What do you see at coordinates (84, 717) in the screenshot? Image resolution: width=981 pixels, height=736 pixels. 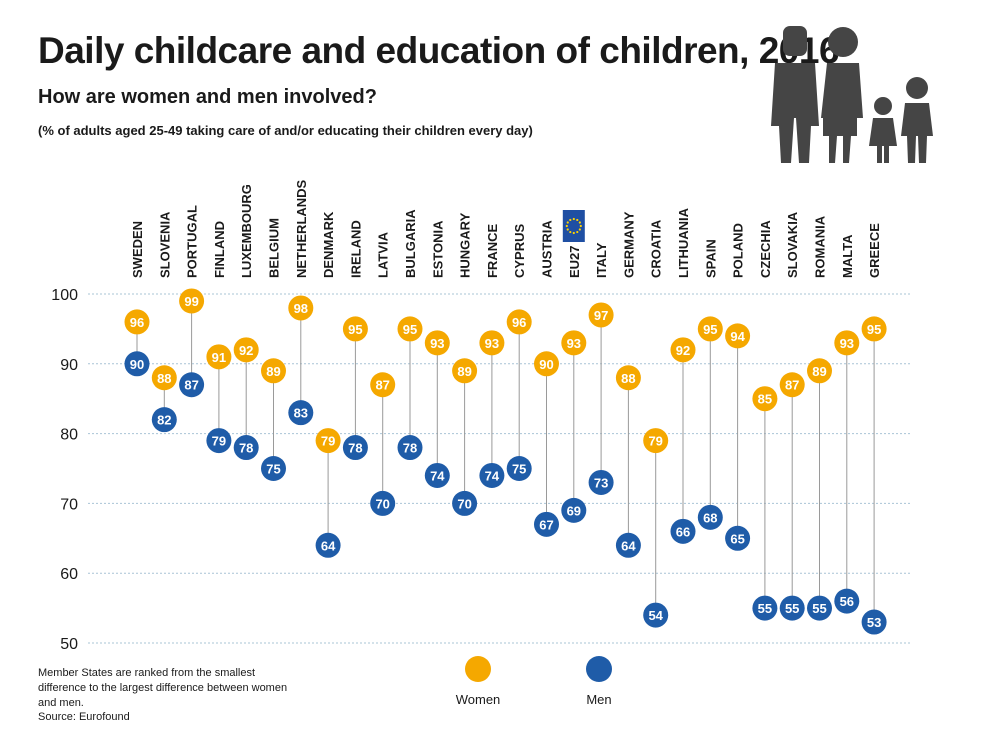 I see `source-note: Source: Eurofound` at bounding box center [84, 717].